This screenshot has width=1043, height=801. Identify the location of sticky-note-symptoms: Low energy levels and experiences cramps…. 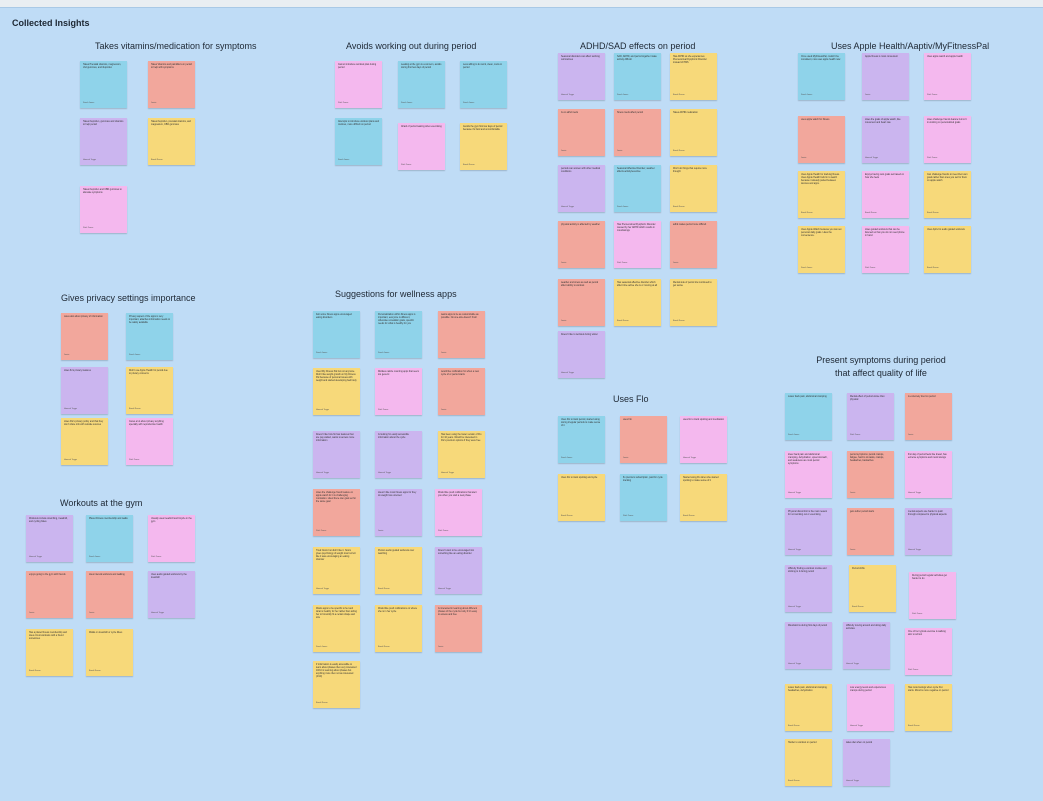
(870, 707).